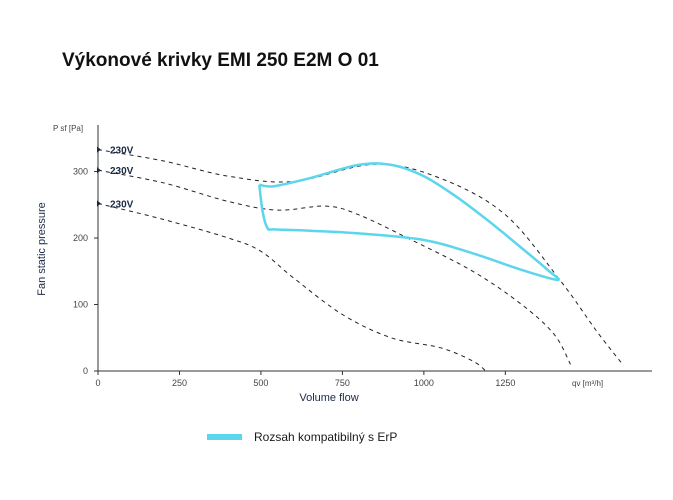  I want to click on y-tick-label: 100, so click(80, 305).